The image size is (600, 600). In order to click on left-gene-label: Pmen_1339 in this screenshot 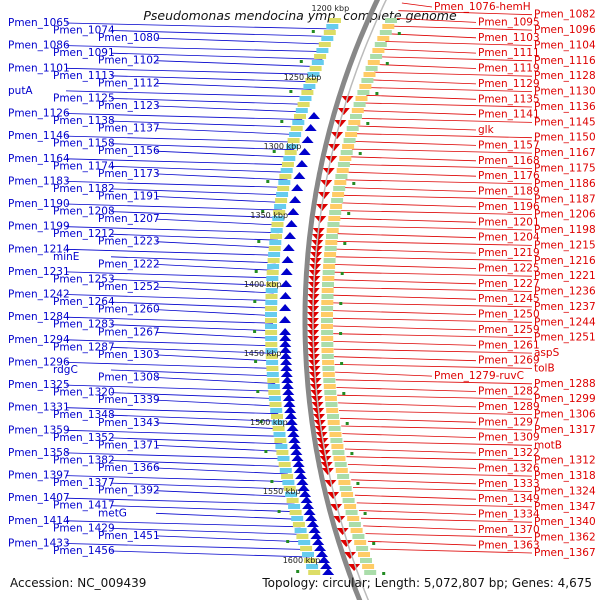, I will do `click(129, 400)`.